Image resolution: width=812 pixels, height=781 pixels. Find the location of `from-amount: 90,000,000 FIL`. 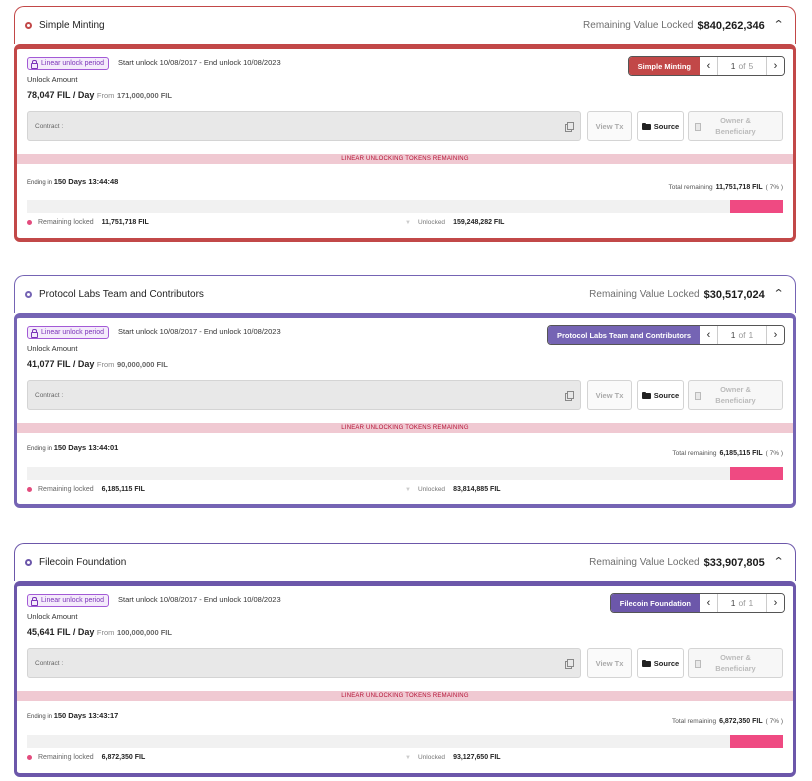

from-amount: 90,000,000 FIL is located at coordinates (142, 364).